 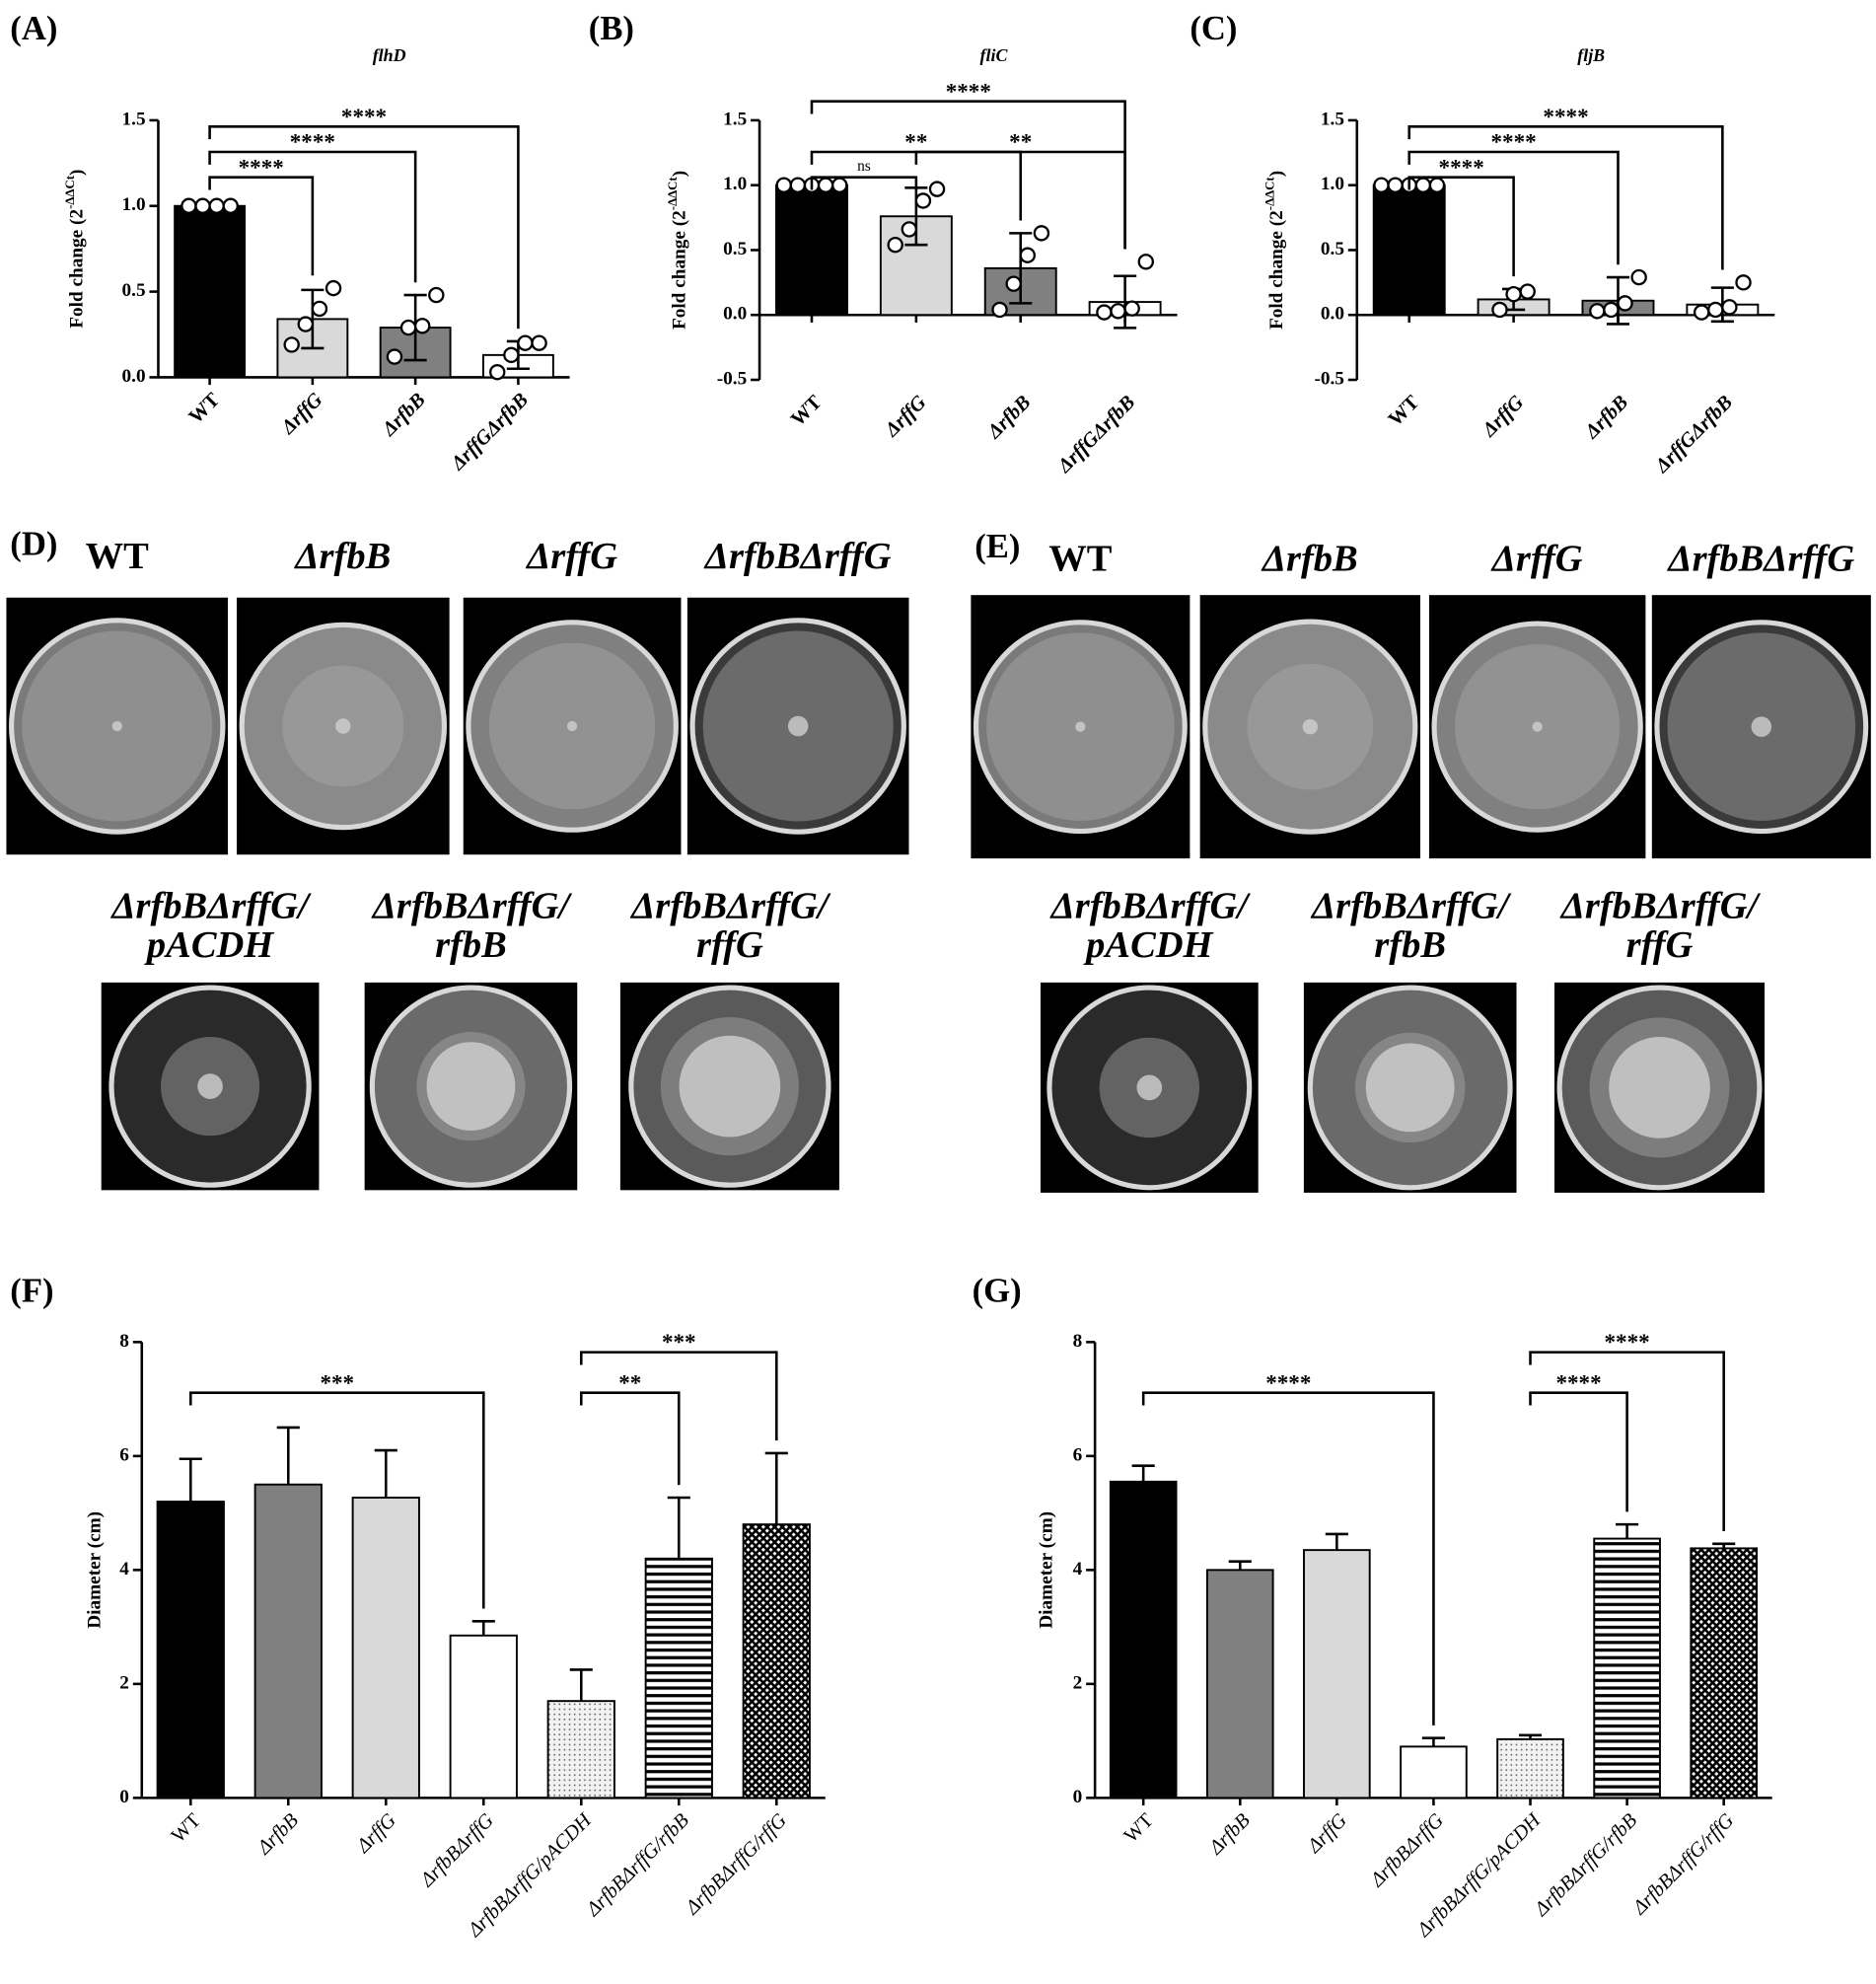 What do you see at coordinates (997, 1292) in the screenshot?
I see `panel-label: (G)` at bounding box center [997, 1292].